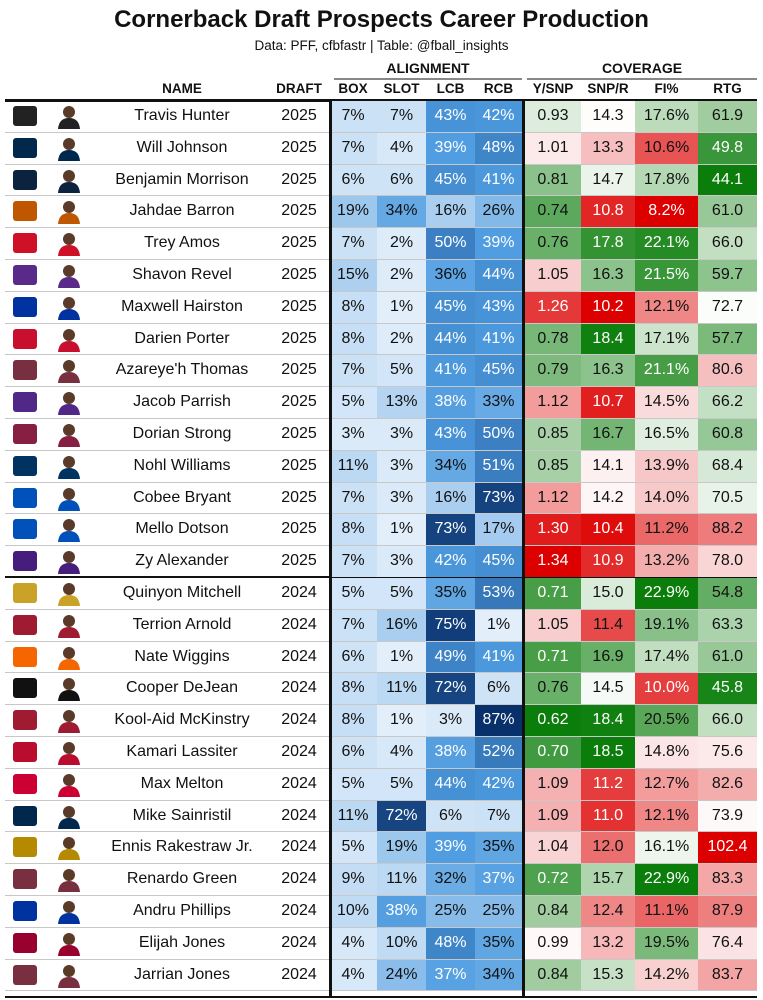 Image resolution: width=763 pixels, height=1000 pixels. I want to click on cell-slot: 19%, so click(401, 848).